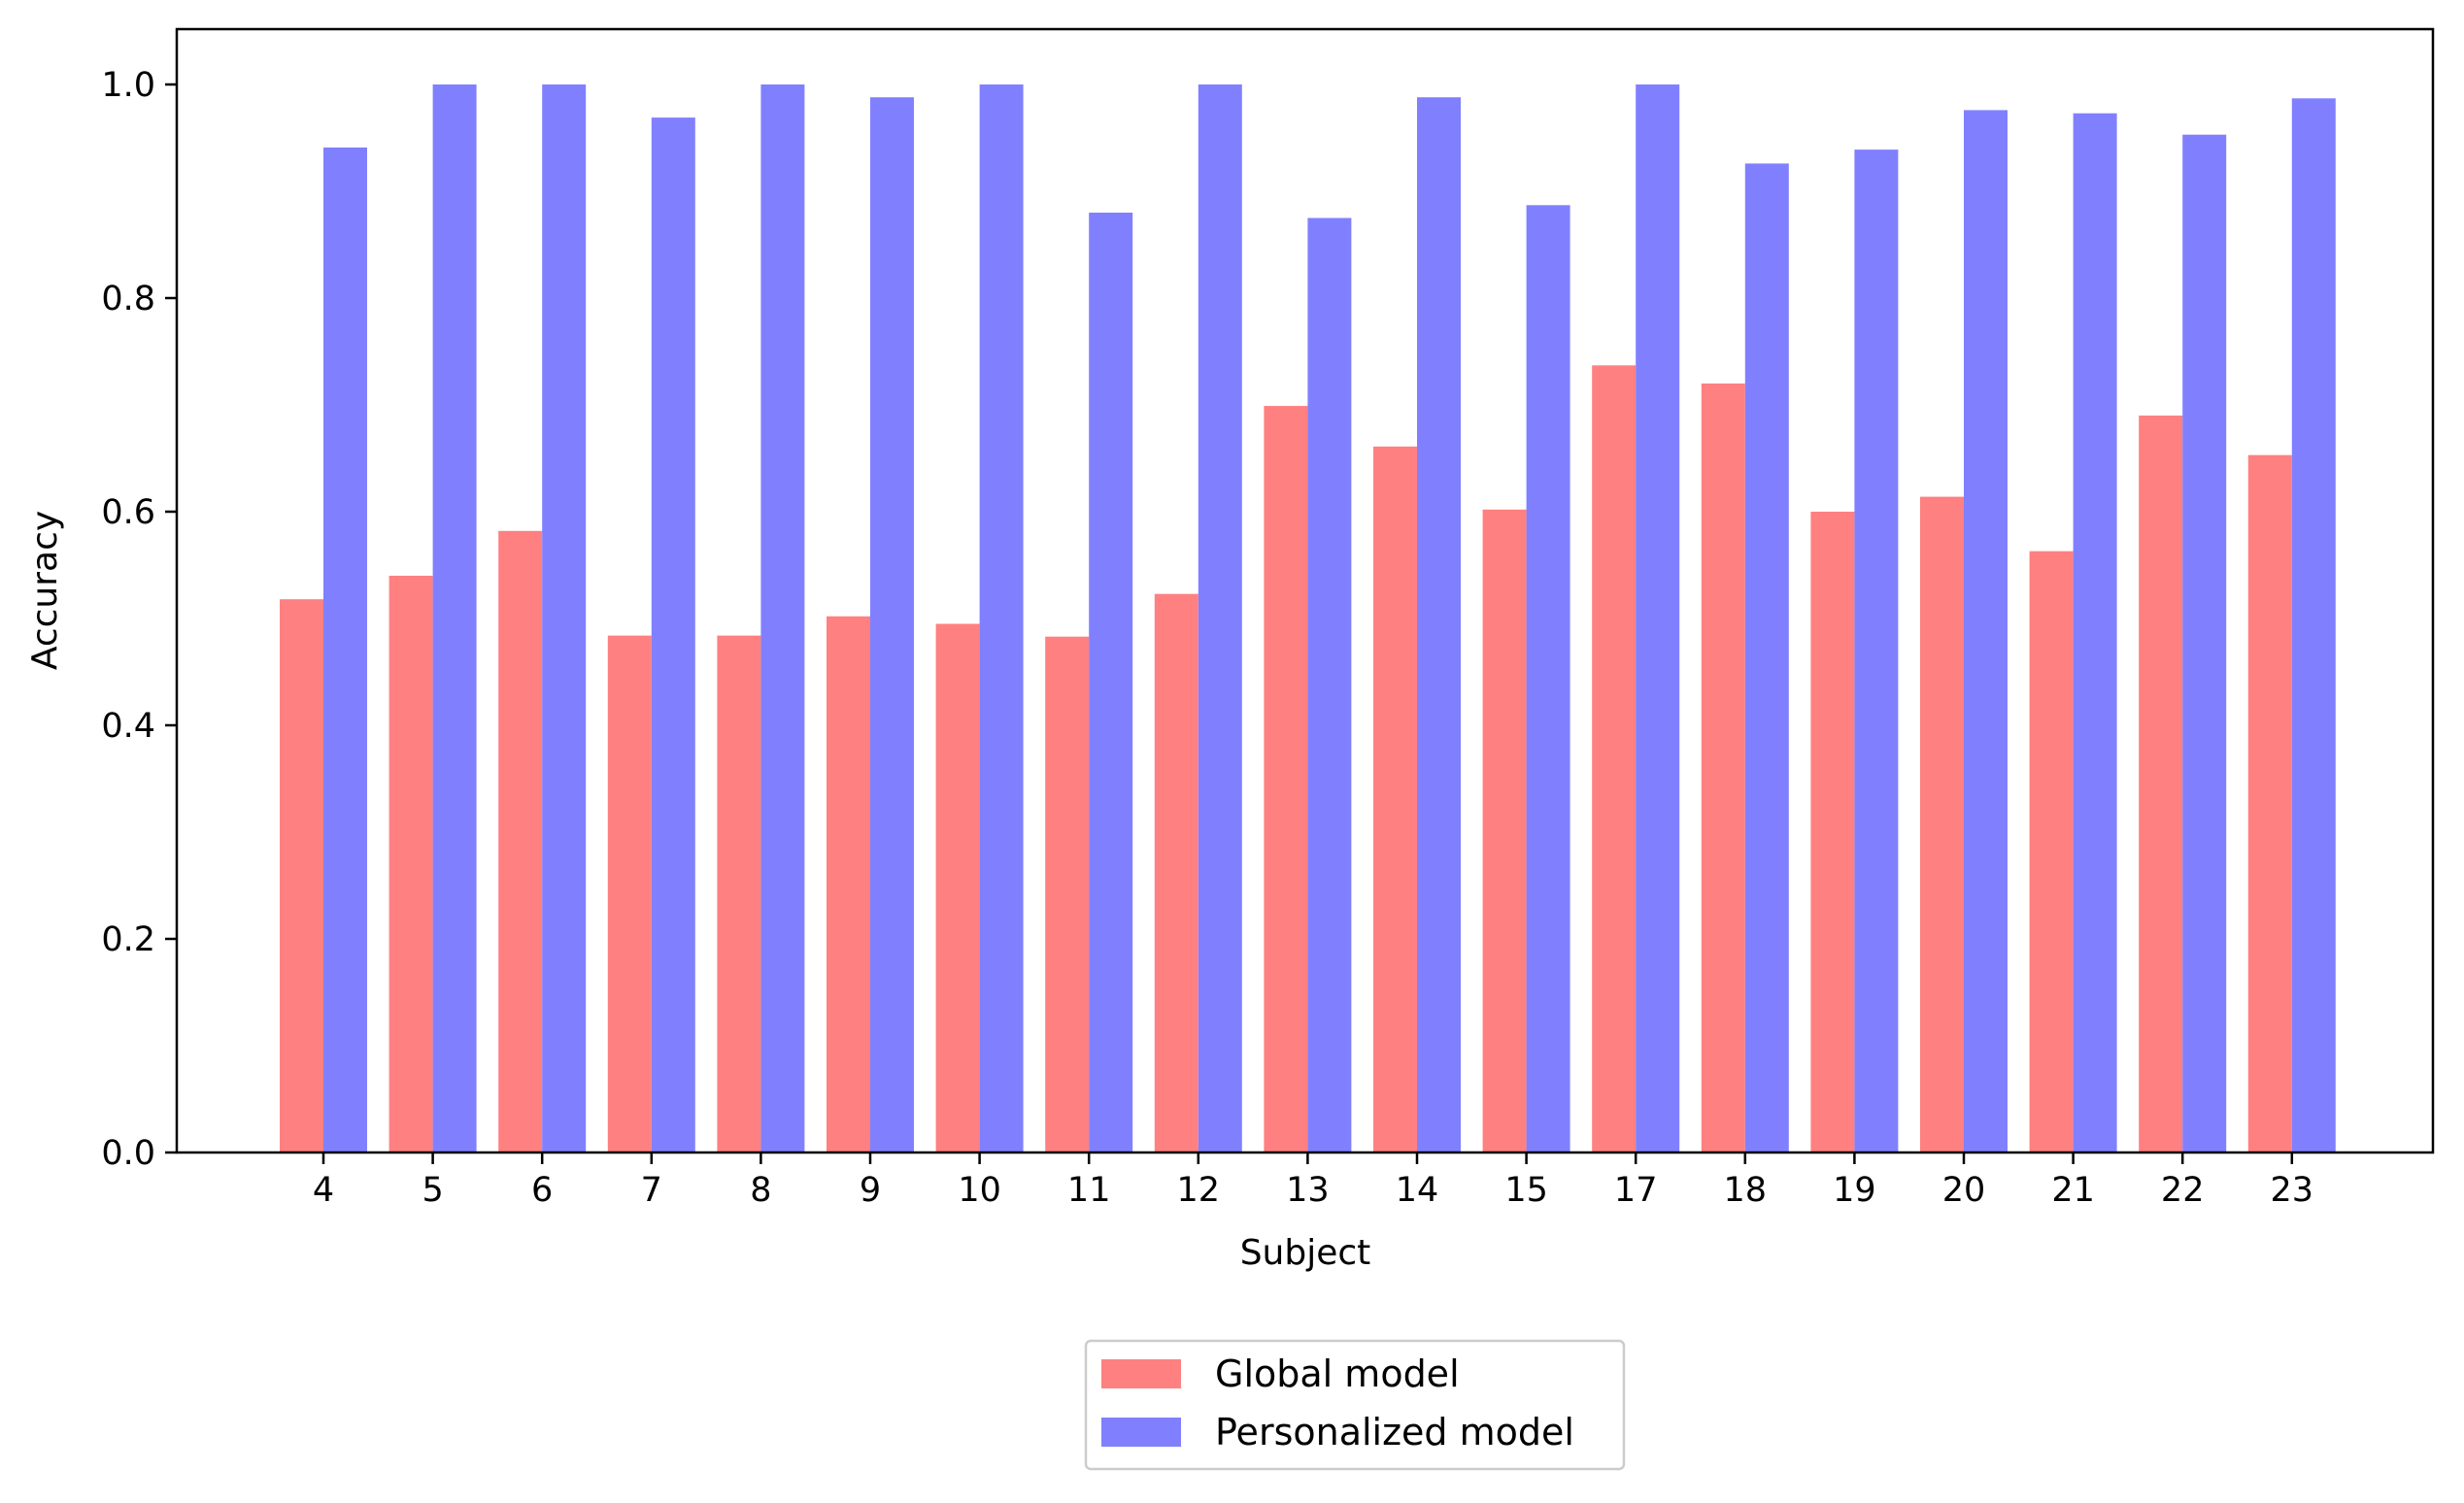 Image resolution: width=2464 pixels, height=1503 pixels. What do you see at coordinates (1417, 1190) in the screenshot?
I see `x-tick-label: 14` at bounding box center [1417, 1190].